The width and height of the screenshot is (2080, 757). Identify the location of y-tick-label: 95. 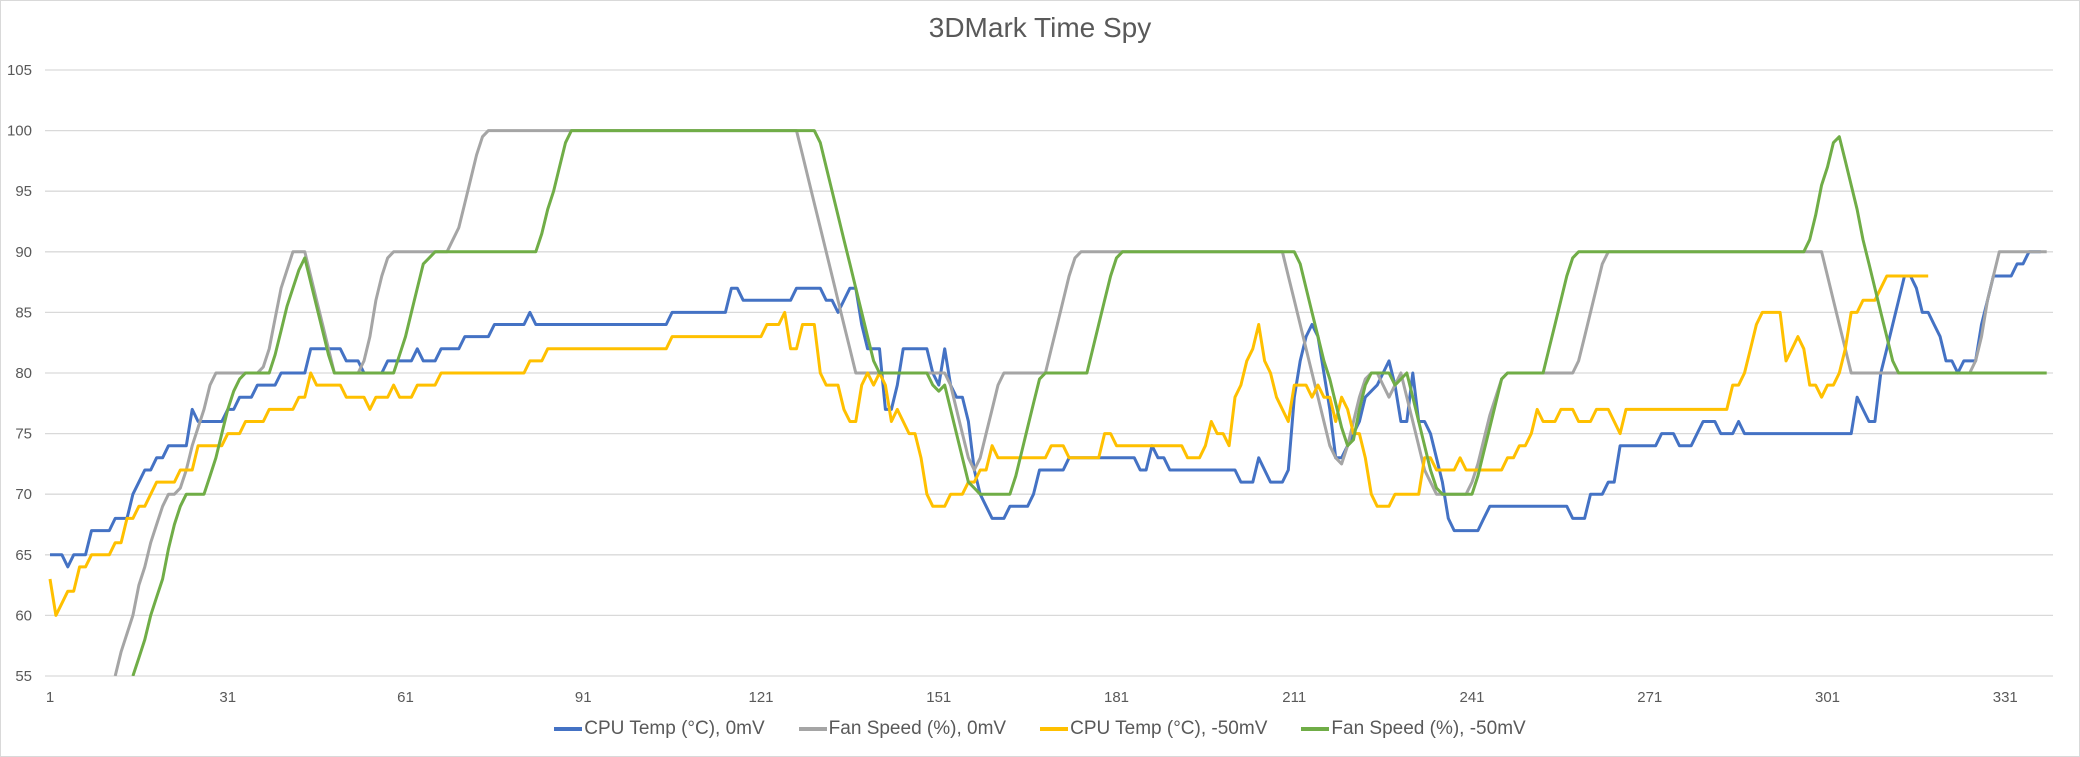
(23, 191).